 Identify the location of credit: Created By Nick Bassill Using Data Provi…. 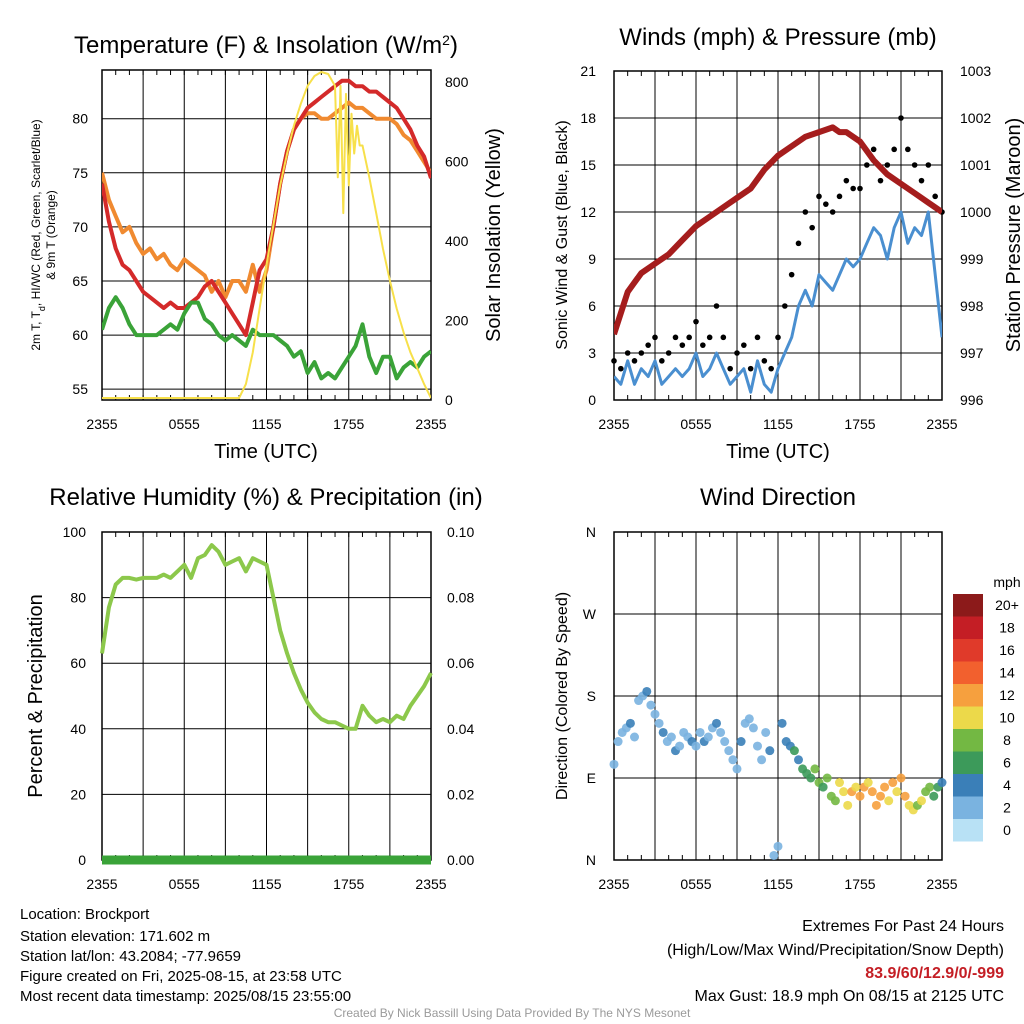
(512, 1013).